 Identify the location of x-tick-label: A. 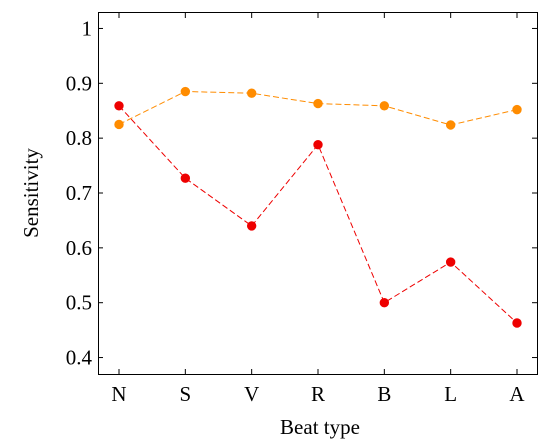
(517, 394).